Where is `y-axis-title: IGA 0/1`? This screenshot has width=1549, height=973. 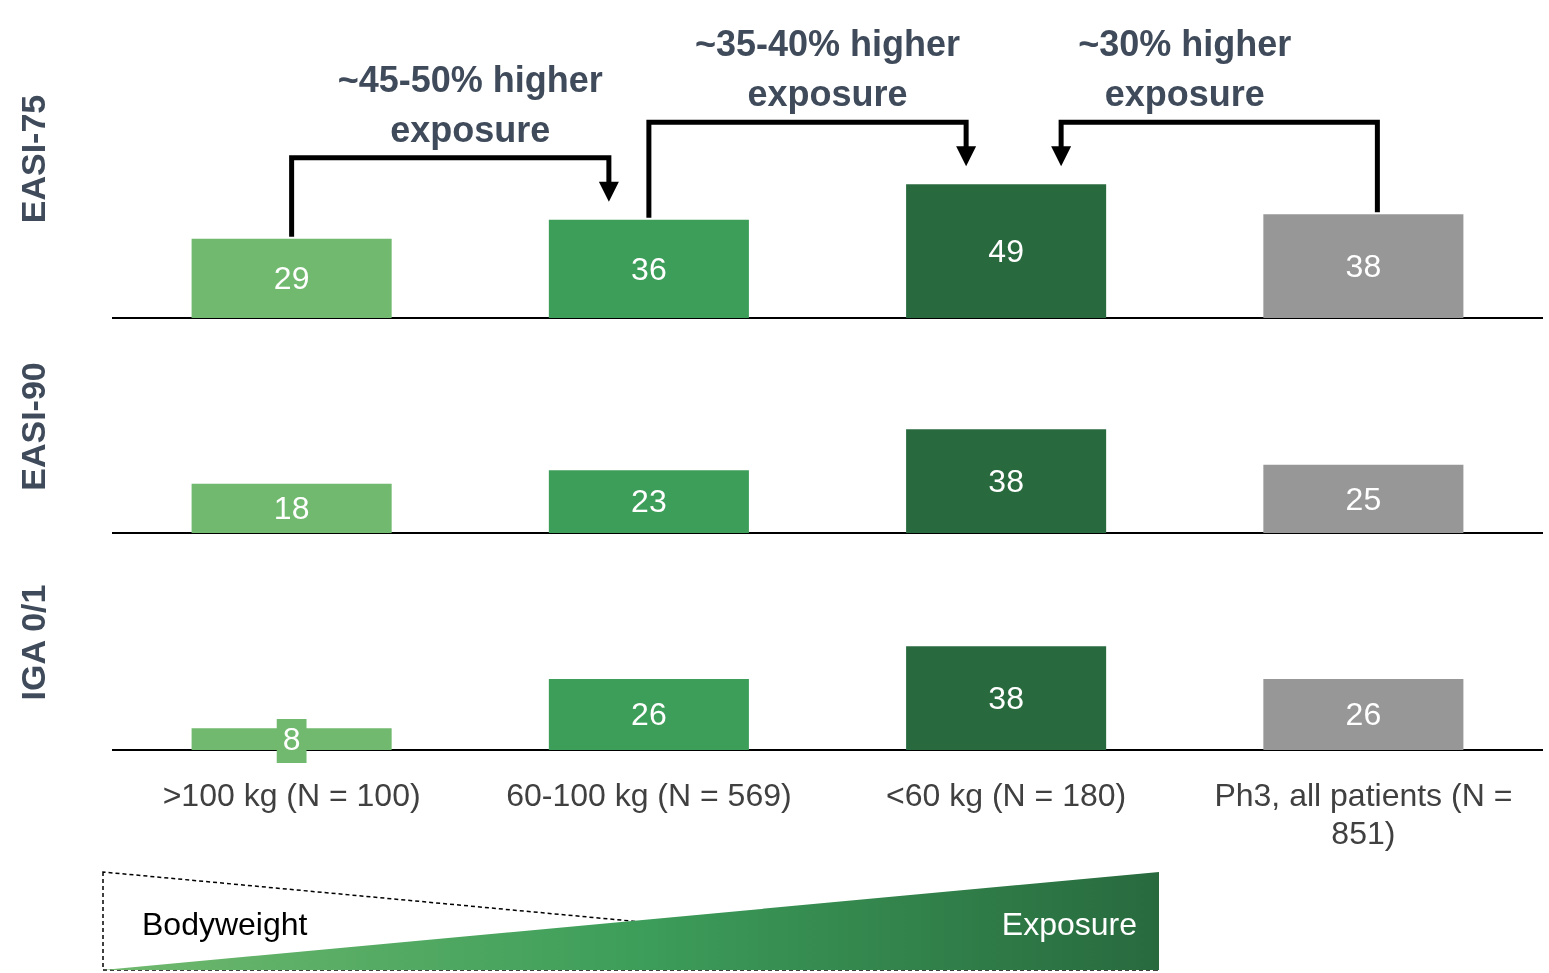 y-axis-title: IGA 0/1 is located at coordinates (32, 642).